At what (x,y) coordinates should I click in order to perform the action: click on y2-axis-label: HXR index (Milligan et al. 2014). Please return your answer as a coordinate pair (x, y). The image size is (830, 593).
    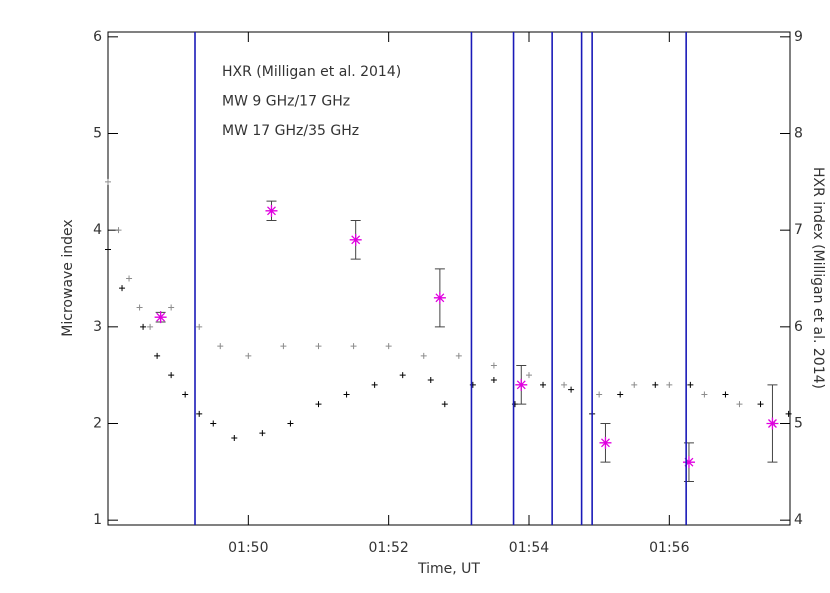
    Looking at the image, I should click on (818, 278).